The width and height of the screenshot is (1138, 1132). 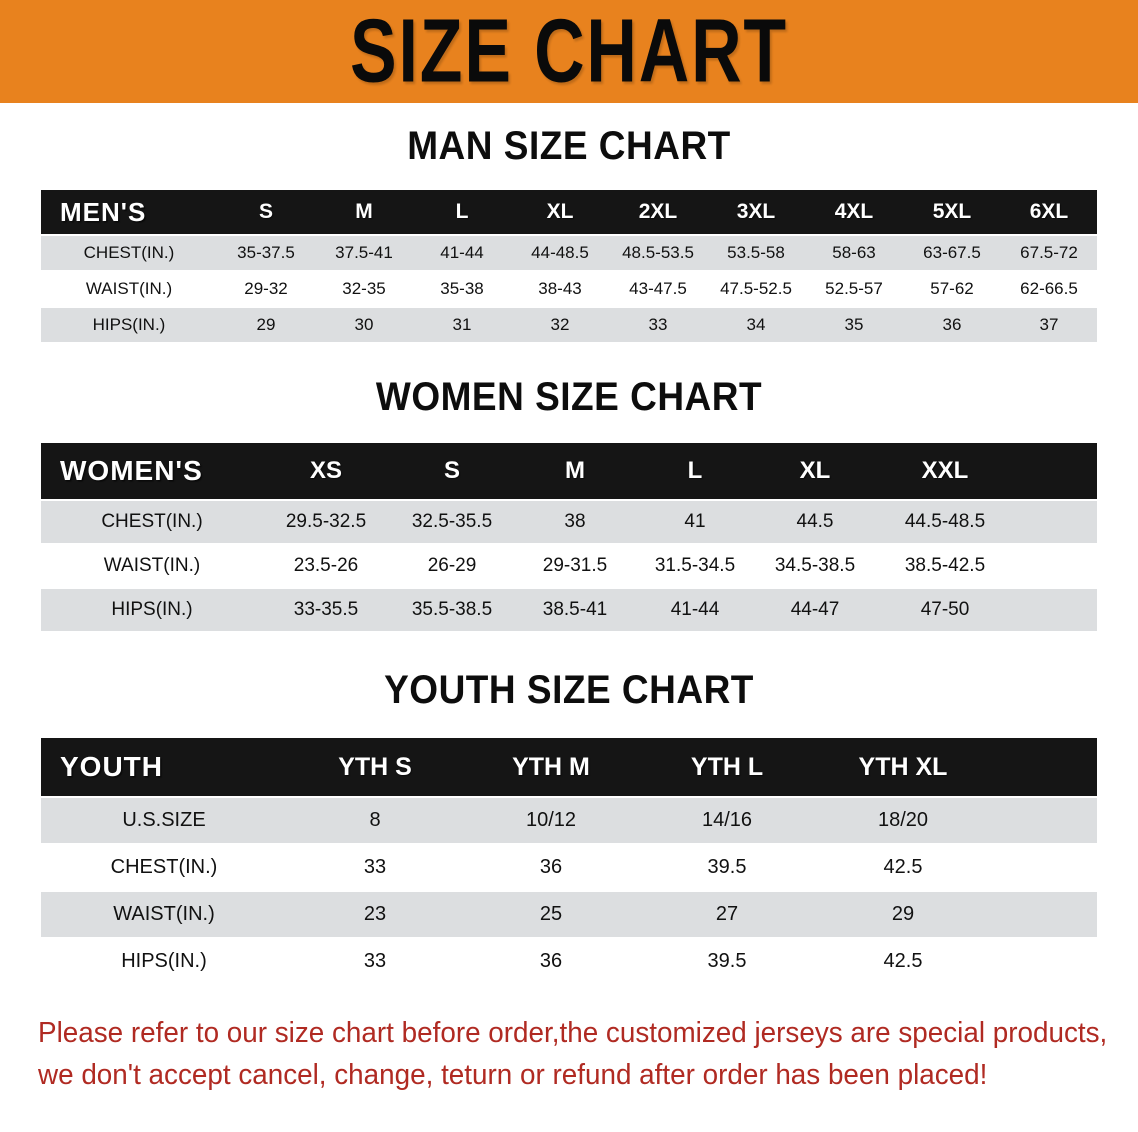 What do you see at coordinates (727, 767) in the screenshot?
I see `youth-col-yth-l: YTH L` at bounding box center [727, 767].